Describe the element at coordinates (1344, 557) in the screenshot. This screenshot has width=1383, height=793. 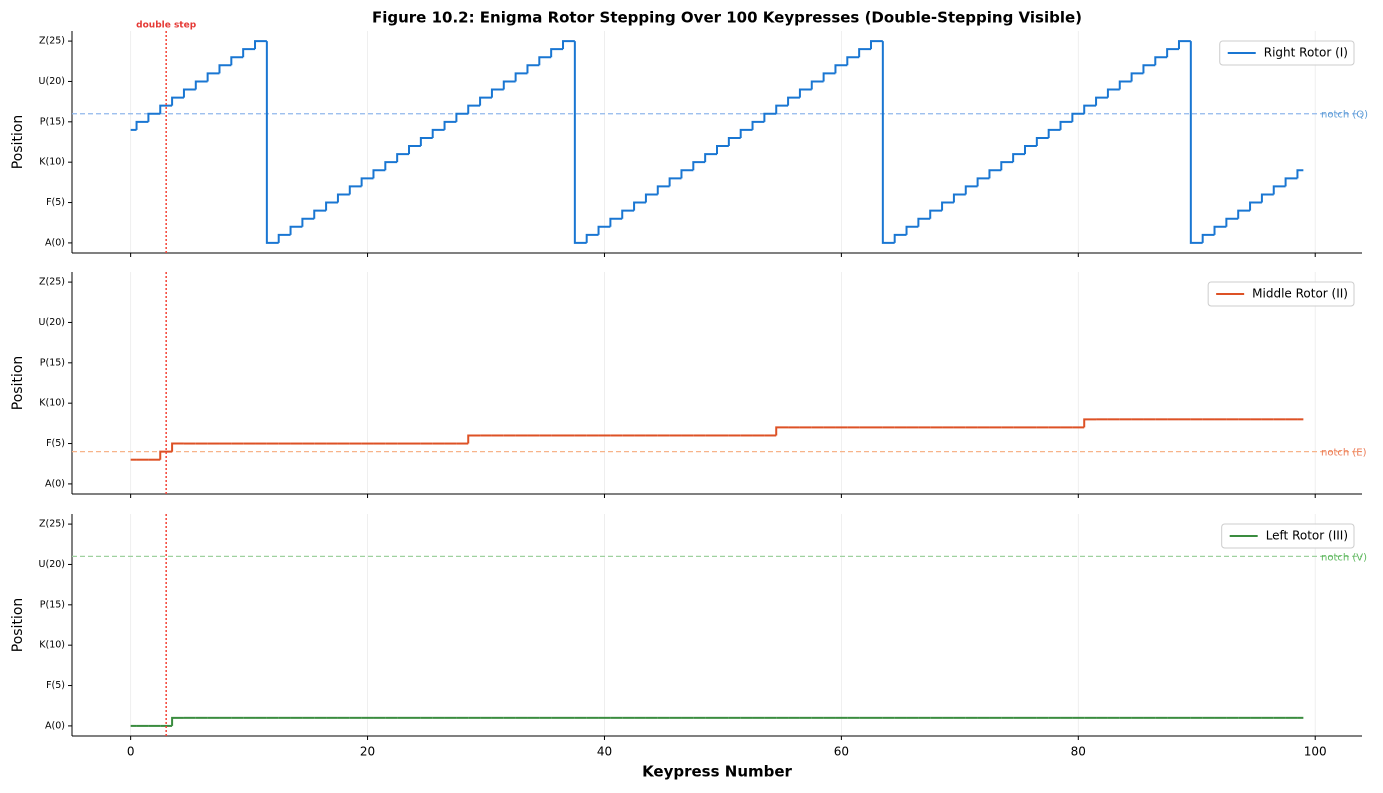
I see `notch-label: notch (V)` at that location.